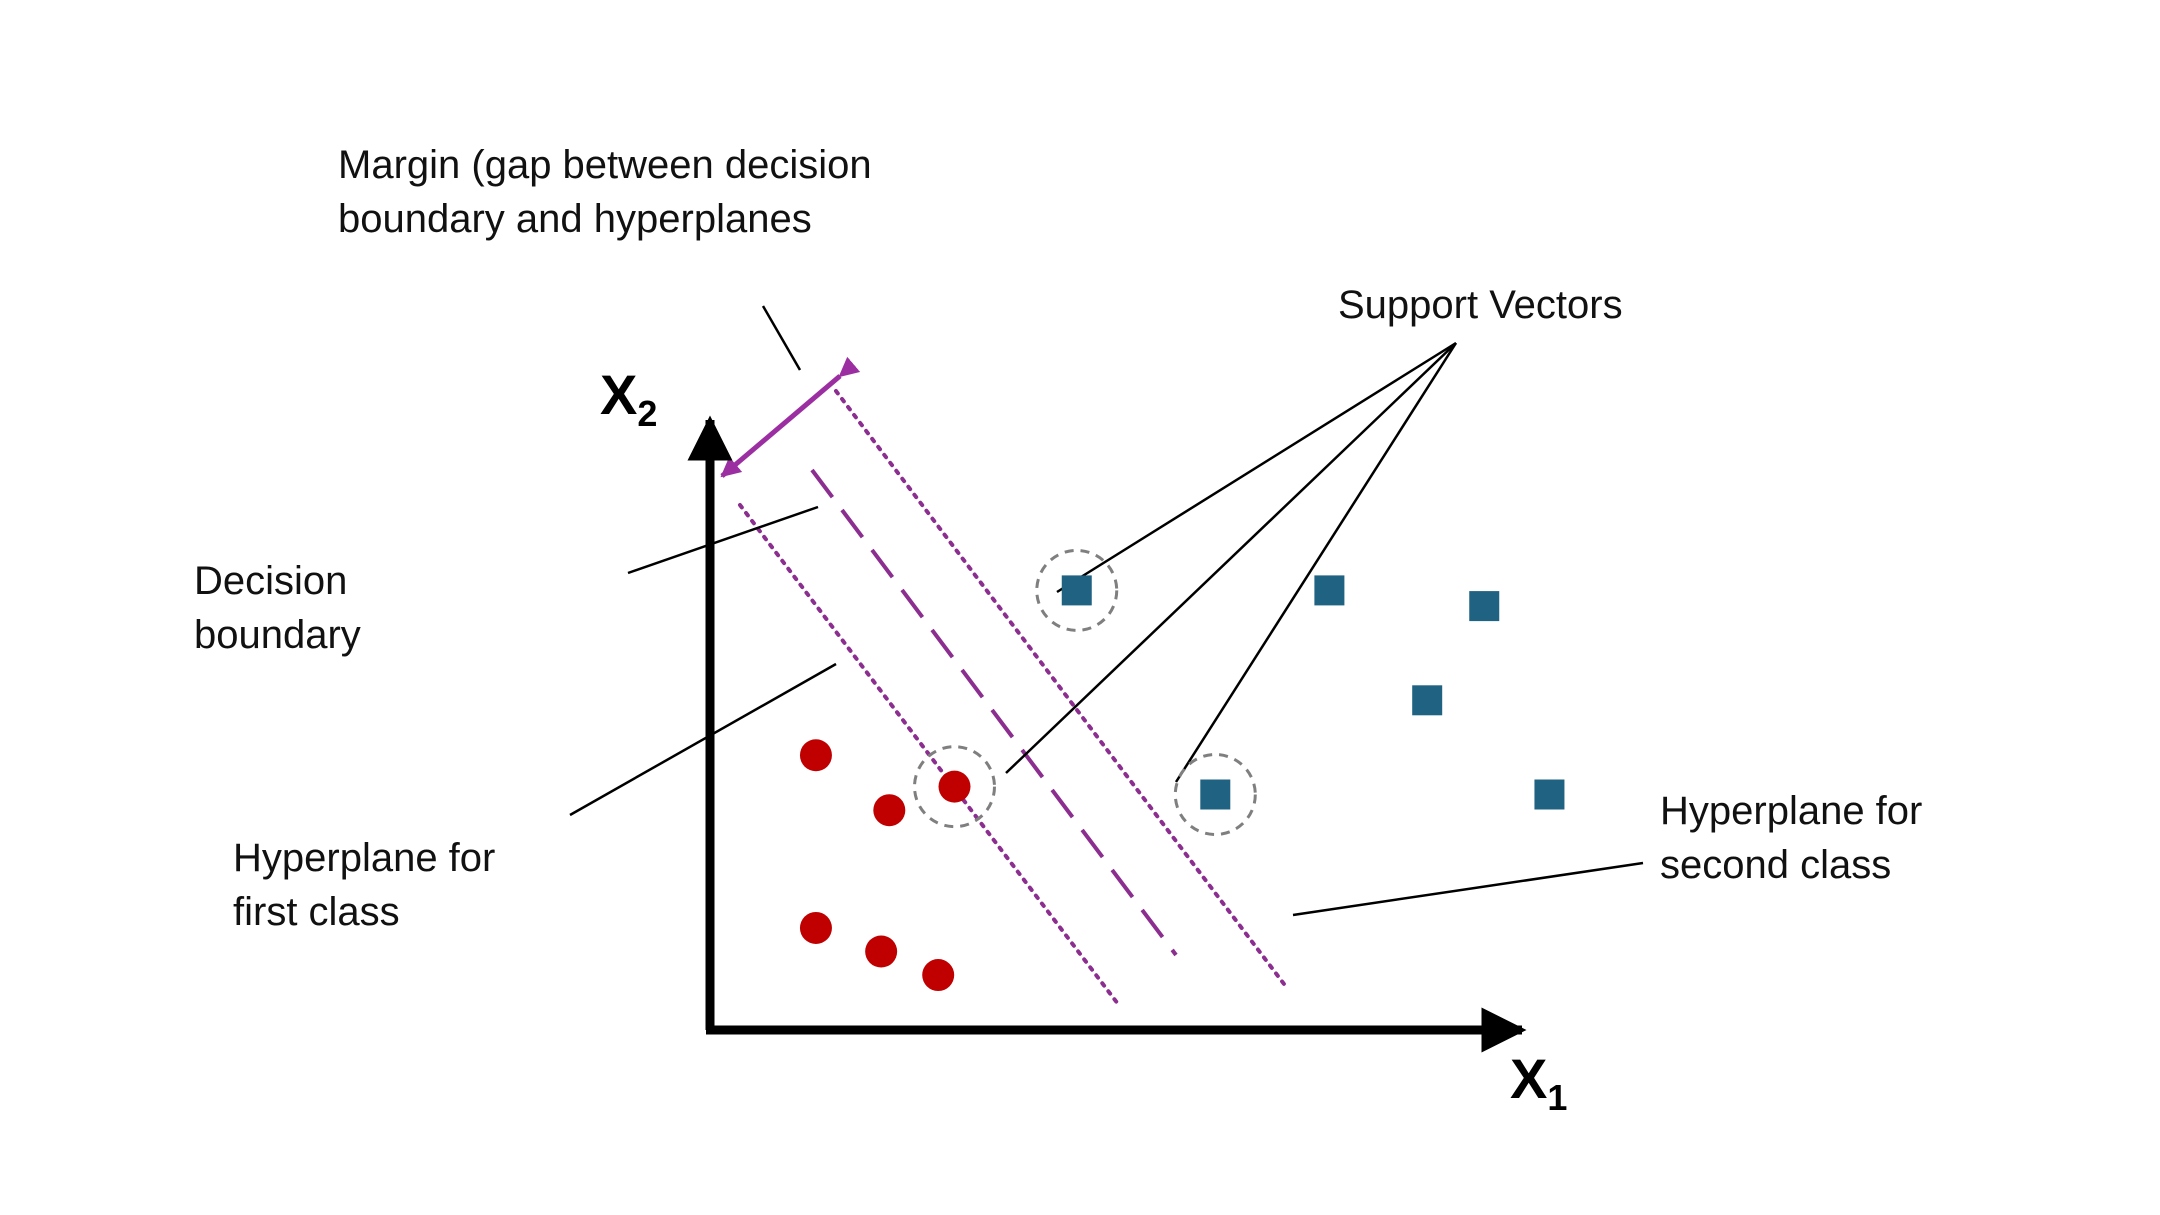 The image size is (2160, 1215). I want to click on margin-label-line-1: Margin (gap between decision, so click(605, 165).